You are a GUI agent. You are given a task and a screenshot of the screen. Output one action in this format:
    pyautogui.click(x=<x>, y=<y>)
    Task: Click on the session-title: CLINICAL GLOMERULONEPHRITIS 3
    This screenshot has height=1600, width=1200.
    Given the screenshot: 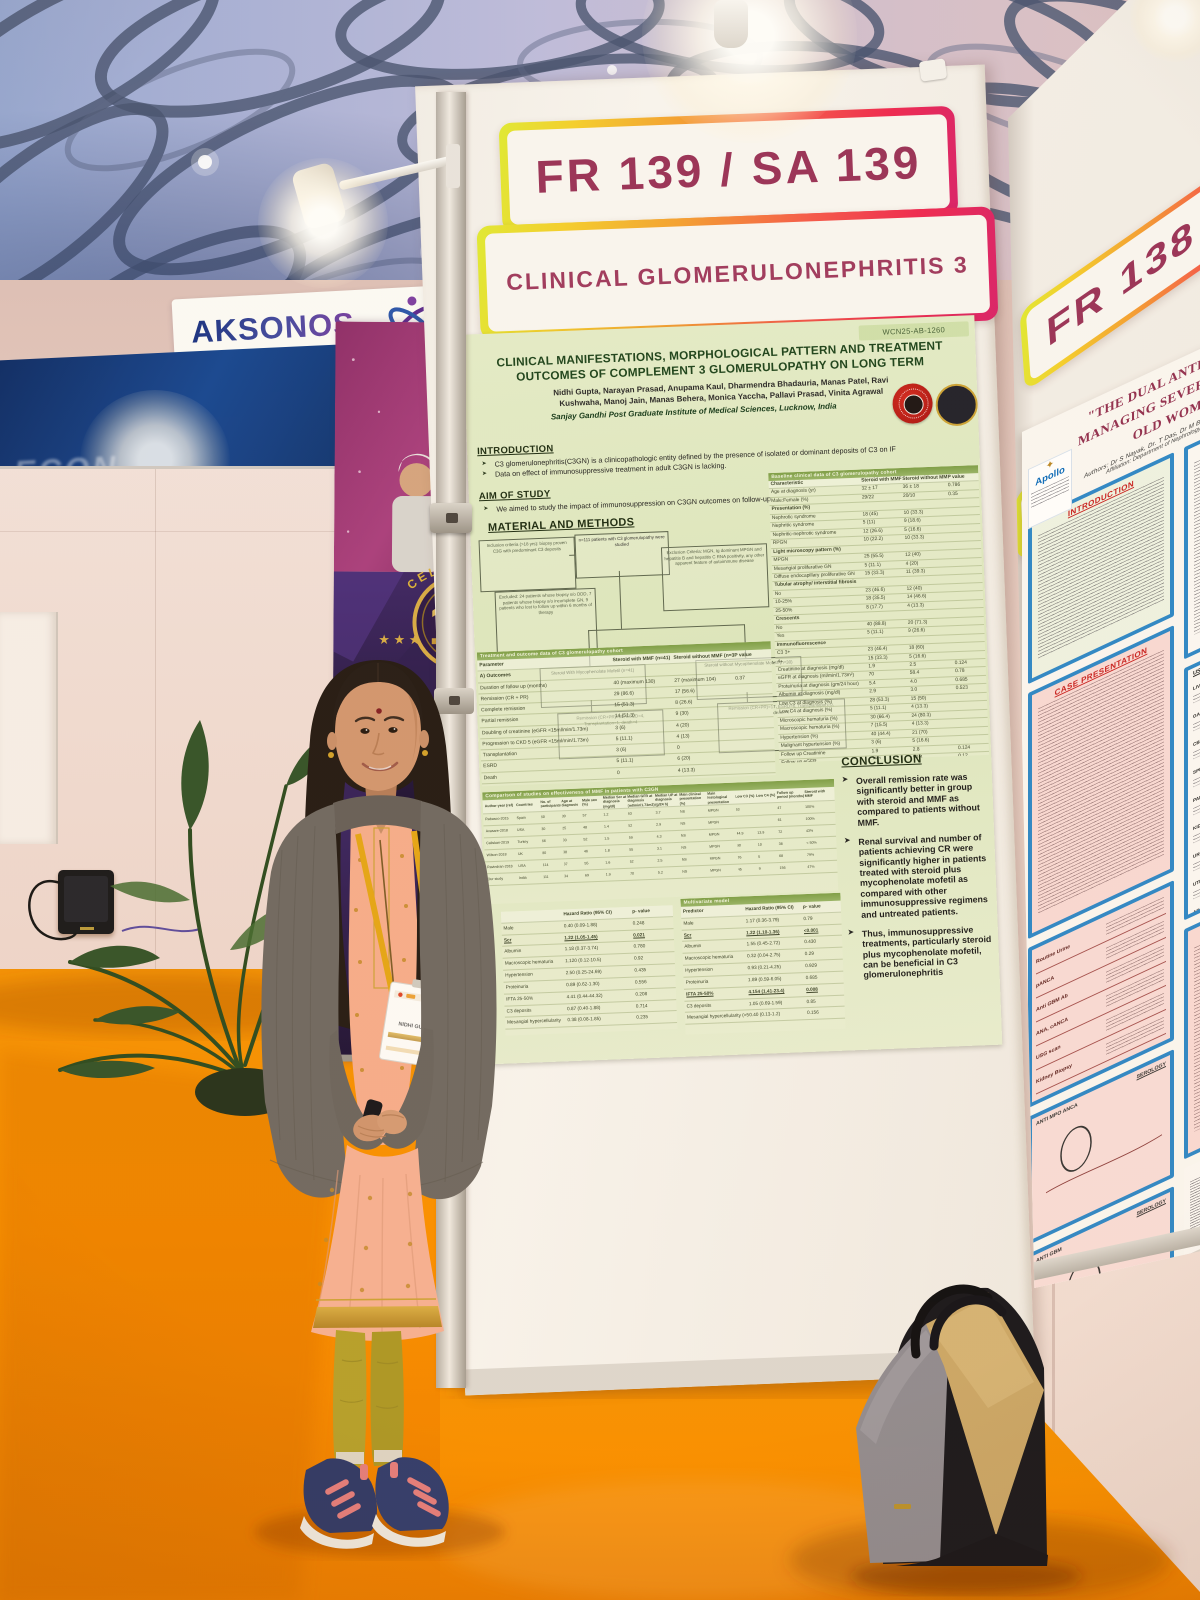 What is the action you would take?
    pyautogui.click(x=737, y=272)
    